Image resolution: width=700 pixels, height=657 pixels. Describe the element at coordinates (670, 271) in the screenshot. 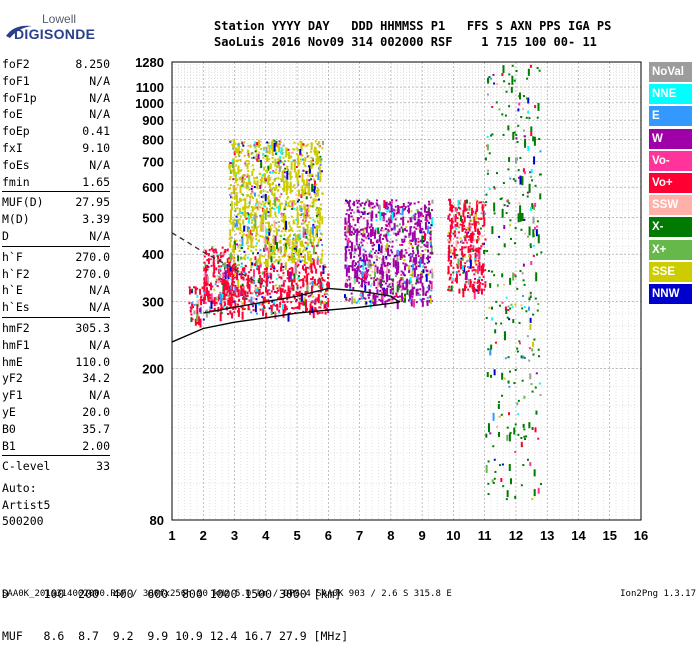

I see `legend-item: SSE` at that location.